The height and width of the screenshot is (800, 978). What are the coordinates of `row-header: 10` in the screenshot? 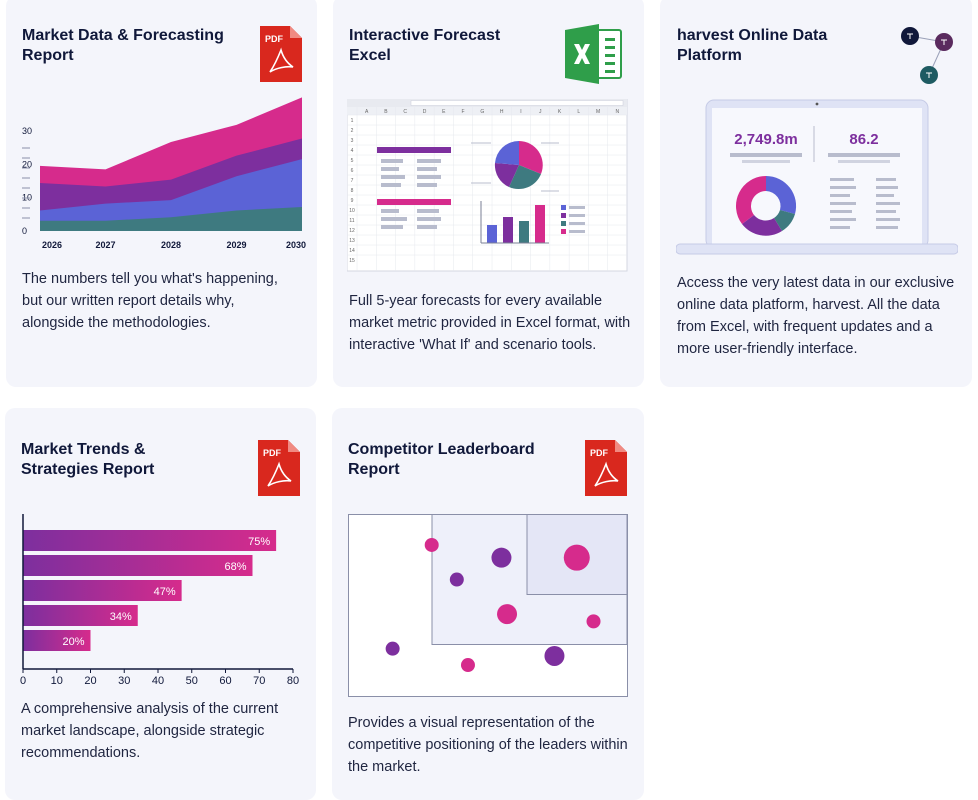 It's located at (352, 211).